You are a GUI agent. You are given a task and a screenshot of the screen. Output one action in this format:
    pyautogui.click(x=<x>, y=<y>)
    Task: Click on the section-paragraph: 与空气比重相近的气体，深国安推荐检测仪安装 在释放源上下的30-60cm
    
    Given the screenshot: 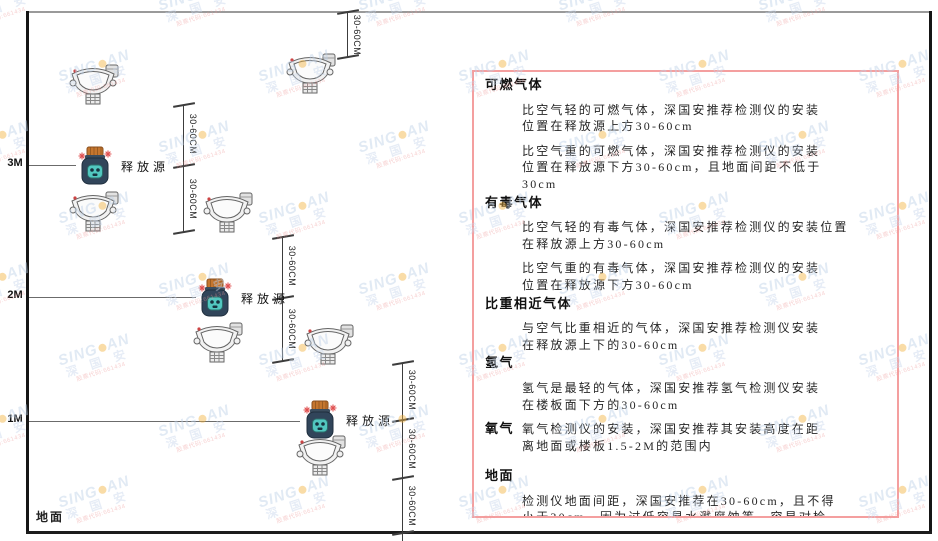 What is the action you would take?
    pyautogui.click(x=704, y=336)
    